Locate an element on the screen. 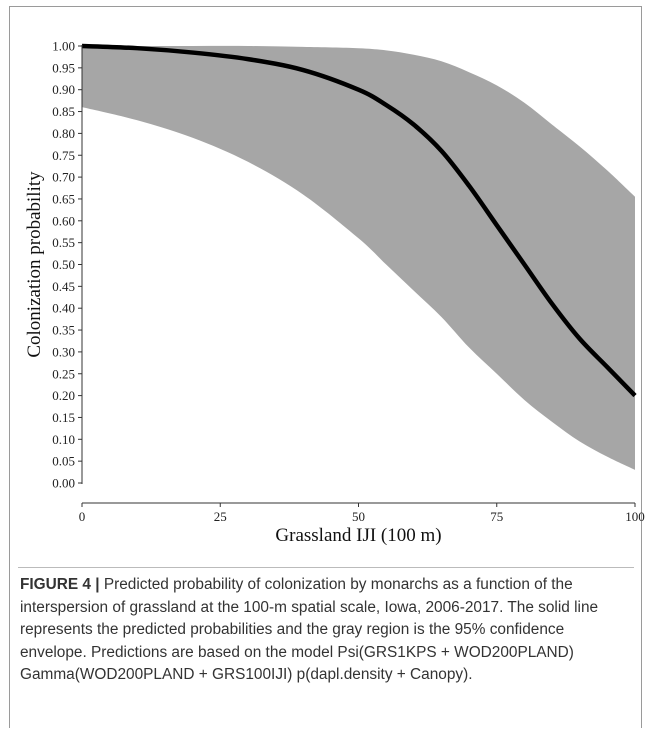 The width and height of the screenshot is (652, 734). y-tick-label: 0.40 is located at coordinates (63, 308).